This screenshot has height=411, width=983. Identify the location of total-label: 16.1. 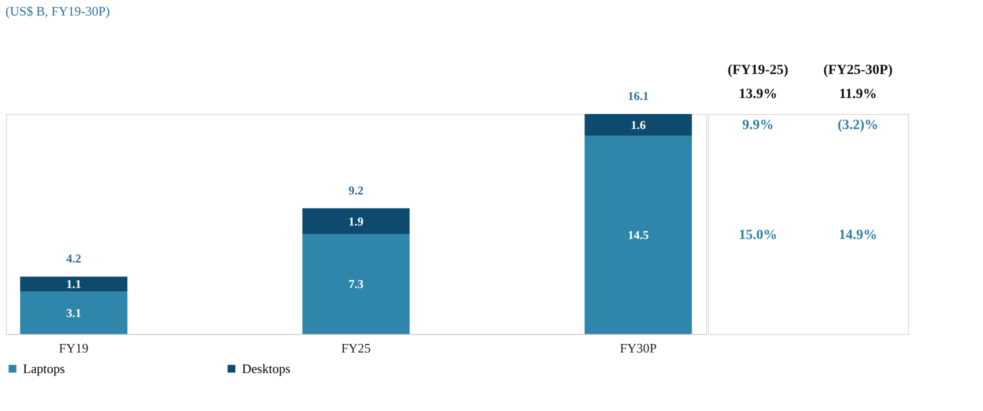
(638, 96).